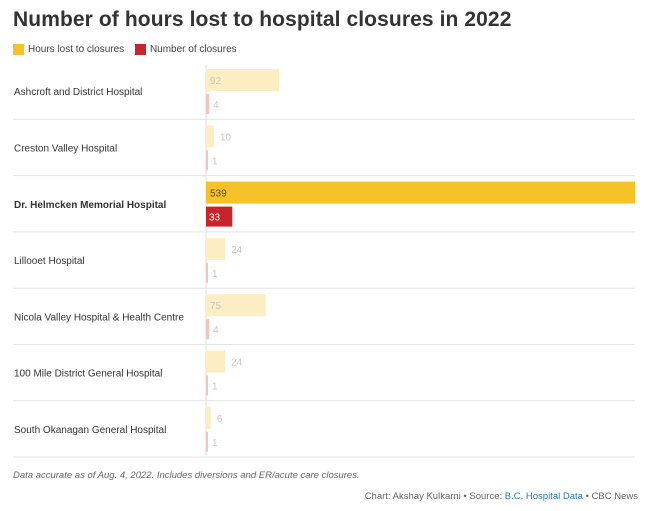 The image size is (650, 511). I want to click on legend-item-hours: Hours lost to closures, so click(68, 49).